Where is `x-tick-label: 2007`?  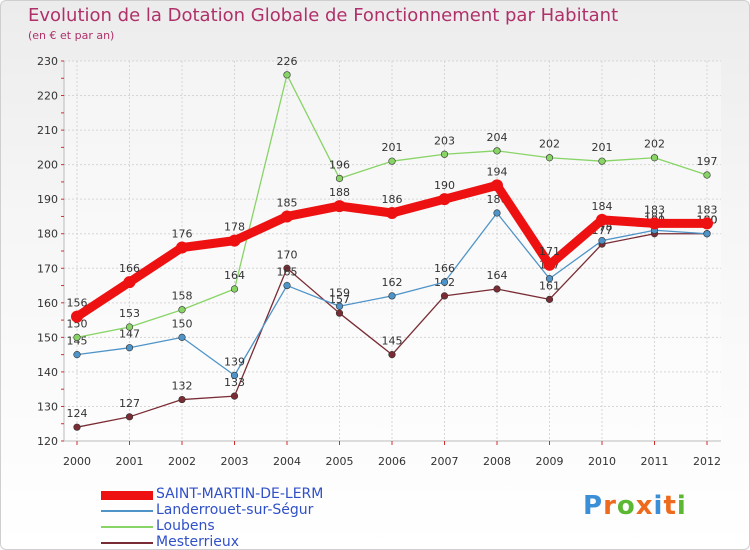
x-tick-label: 2007 is located at coordinates (445, 461).